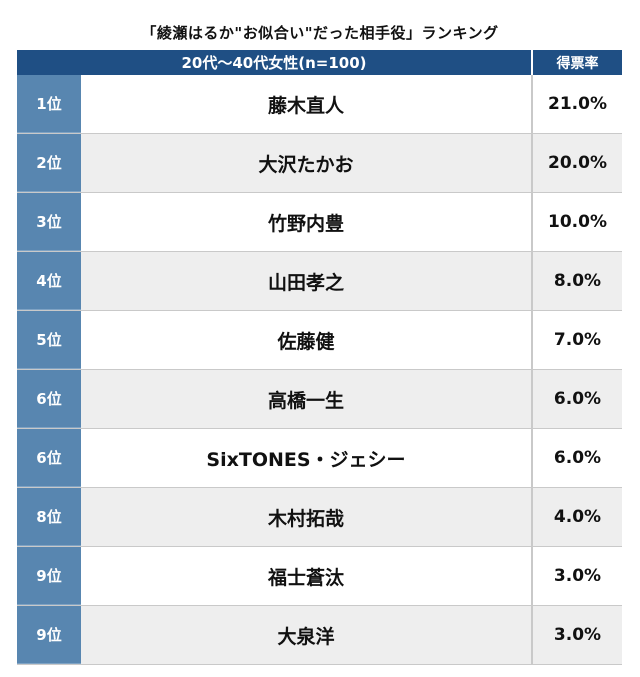 The image size is (640, 677). I want to click on header-group-label: 20代〜40代女性(n=100), so click(274, 62).